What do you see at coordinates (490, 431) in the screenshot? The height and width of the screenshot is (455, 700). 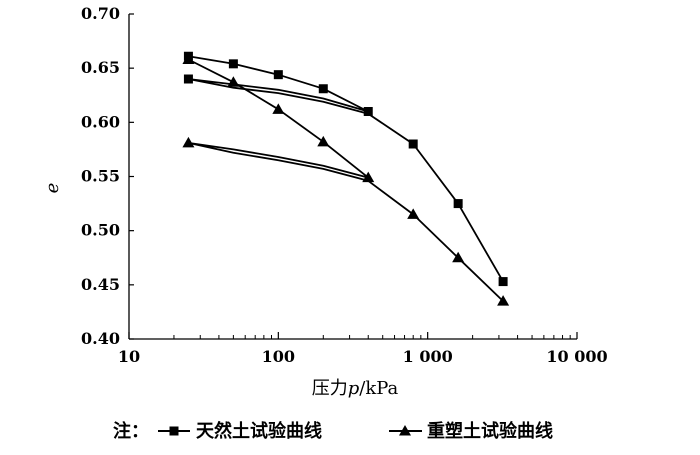 I see `legend-label-remolded: 重塑土试验曲线` at bounding box center [490, 431].